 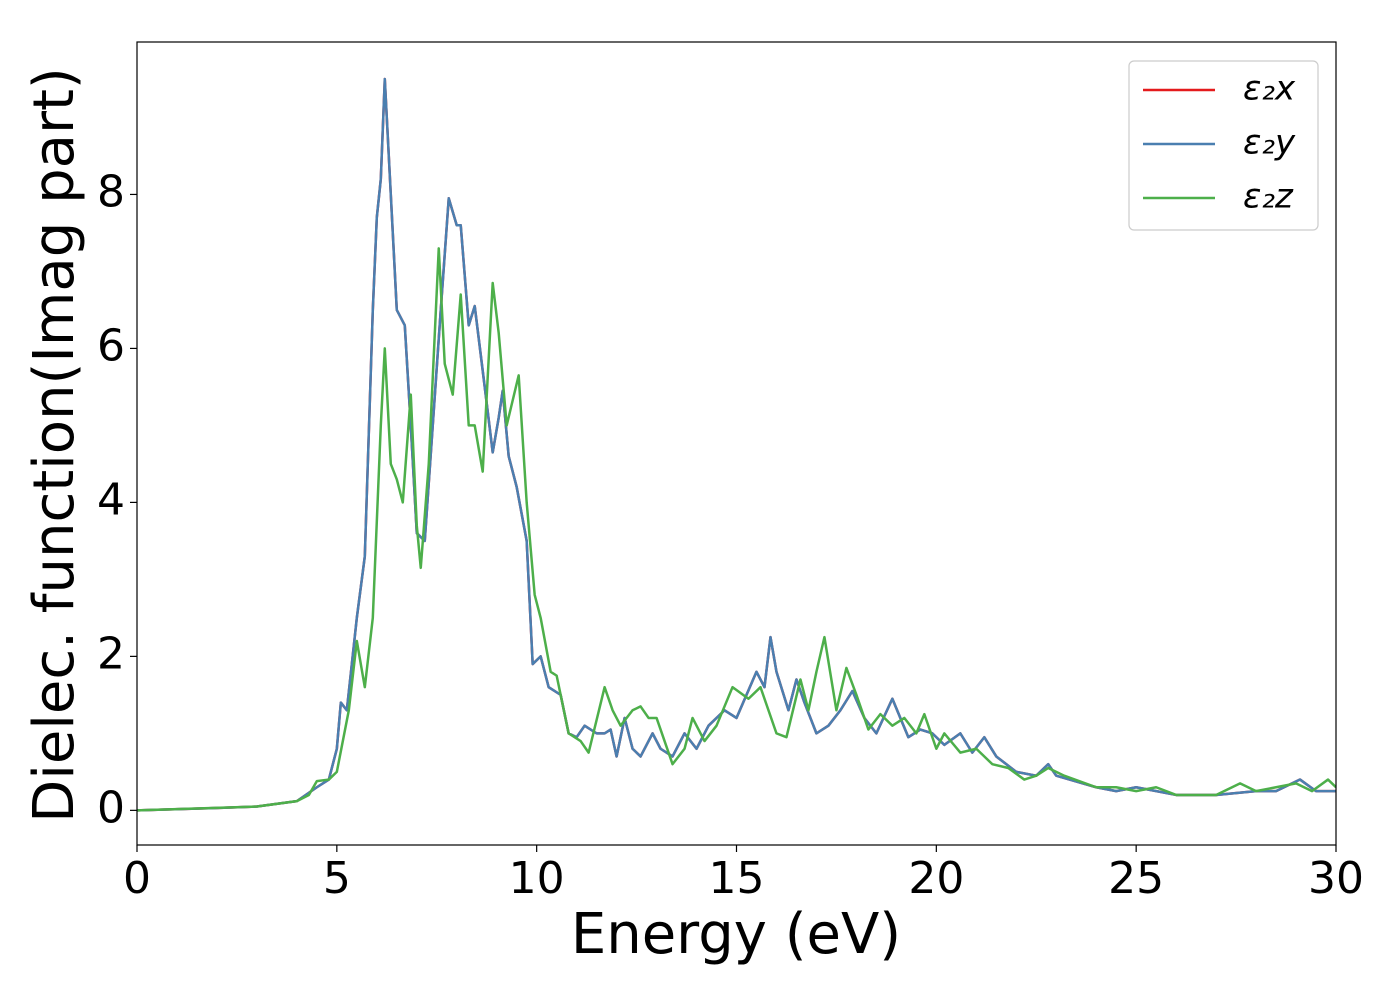 I want to click on legend-box, so click(x=1223, y=145).